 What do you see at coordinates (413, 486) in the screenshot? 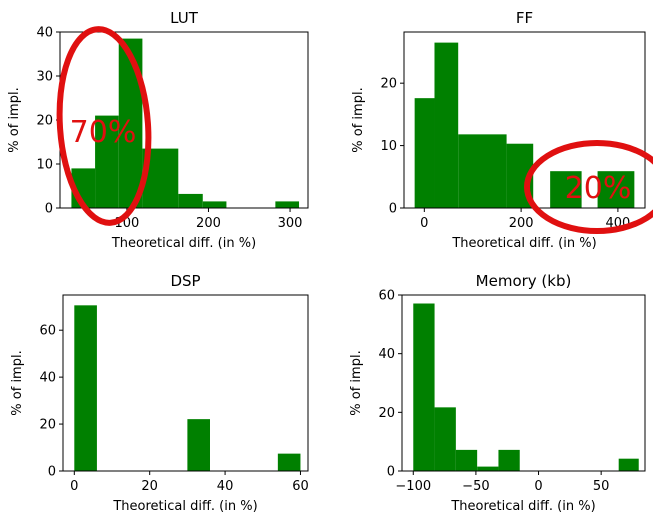
I see `x-tick-label: −100` at bounding box center [413, 486].